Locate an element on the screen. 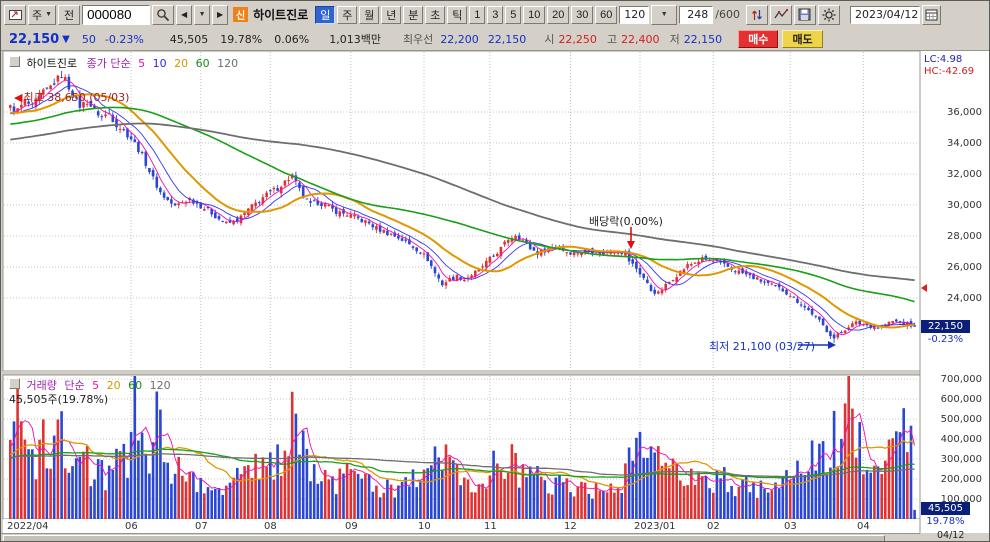 This screenshot has width=990, height=542. volume-value: 45,505 is located at coordinates (189, 39).